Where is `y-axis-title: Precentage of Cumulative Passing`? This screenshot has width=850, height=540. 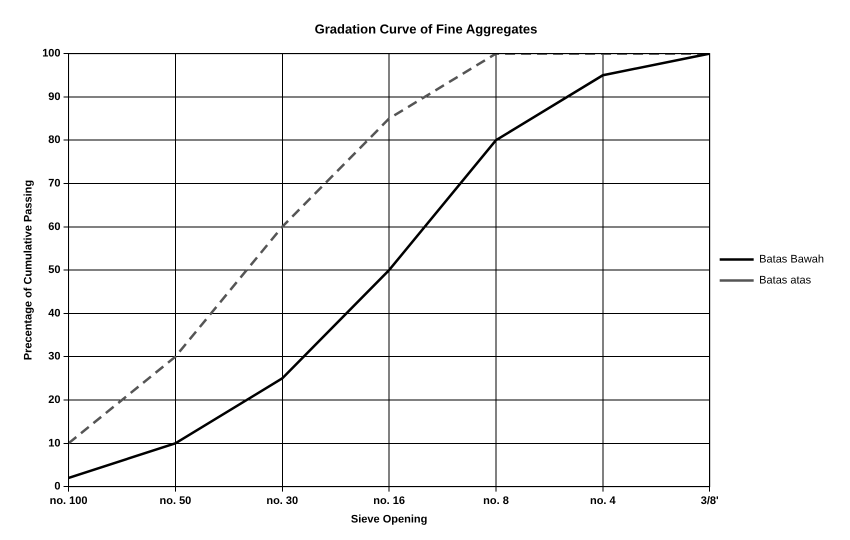
y-axis-title: Precentage of Cumulative Passing is located at coordinates (28, 270).